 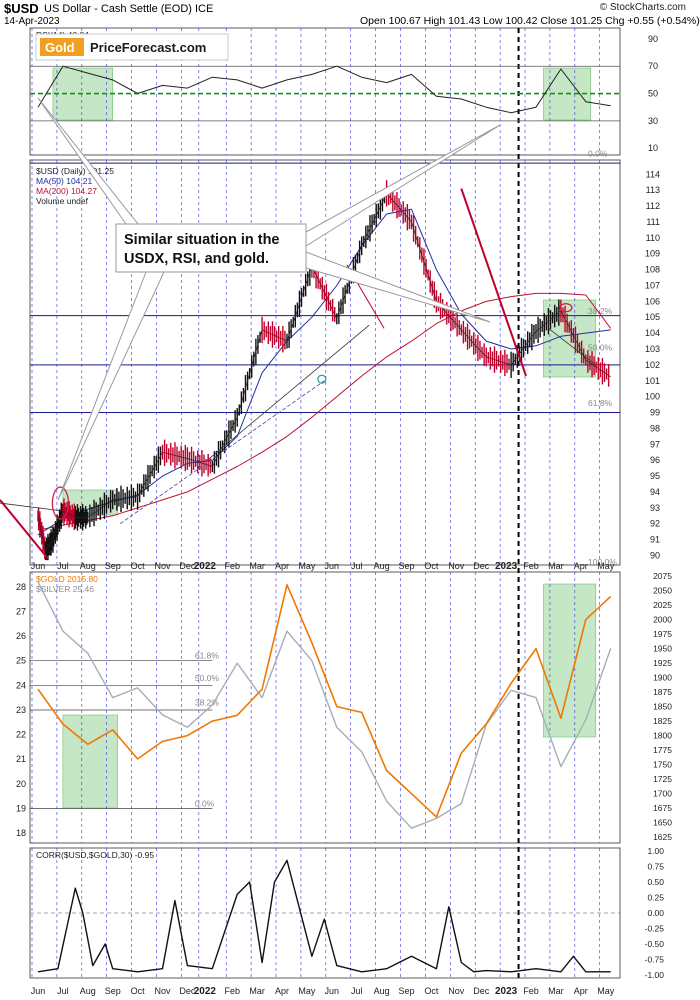 What do you see at coordinates (132, 47) in the screenshot?
I see `site-logo: Gold PriceForecast.com` at bounding box center [132, 47].